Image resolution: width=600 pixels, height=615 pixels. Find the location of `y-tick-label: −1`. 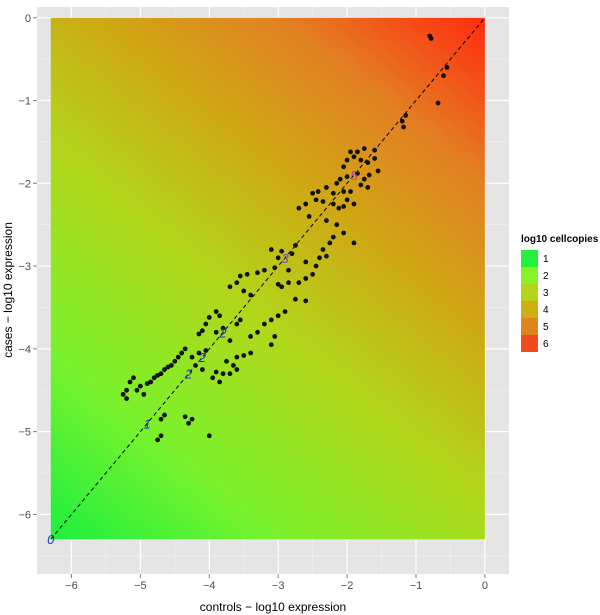

y-tick-label: −1 is located at coordinates (24, 102).